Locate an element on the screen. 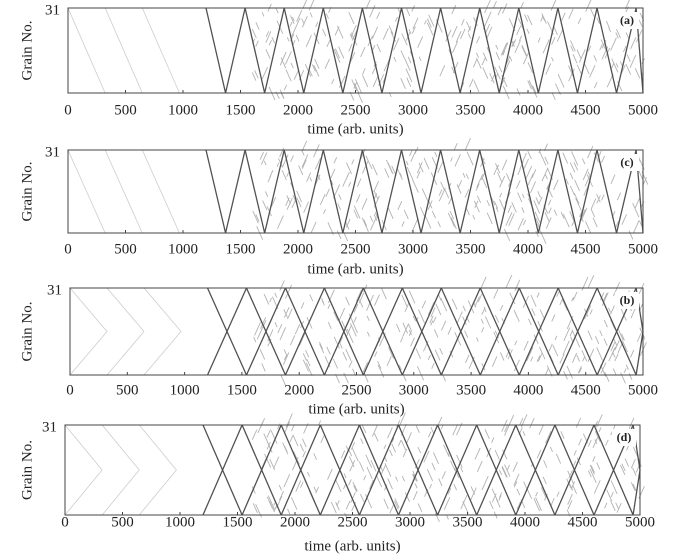 The height and width of the screenshot is (559, 680). panel-label: (d) is located at coordinates (624, 437).